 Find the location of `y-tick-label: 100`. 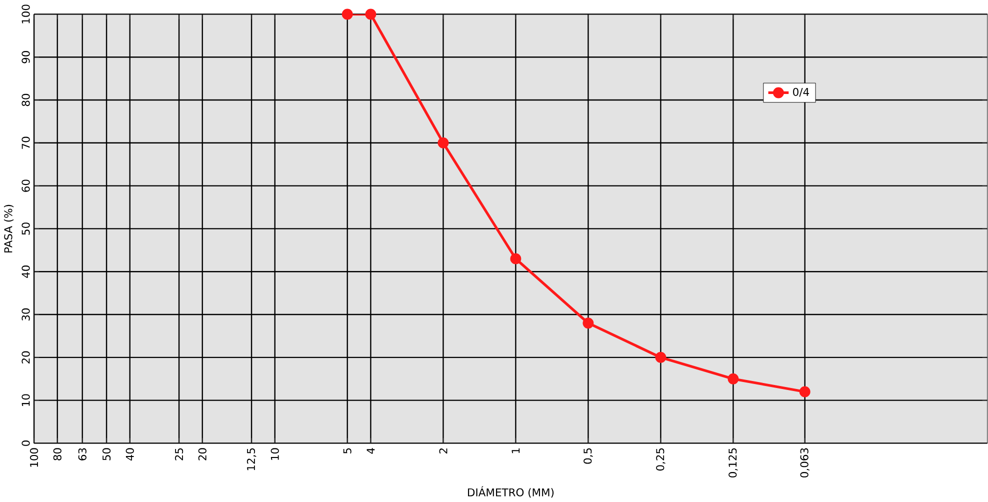

y-tick-label: 100 is located at coordinates (26, 14).